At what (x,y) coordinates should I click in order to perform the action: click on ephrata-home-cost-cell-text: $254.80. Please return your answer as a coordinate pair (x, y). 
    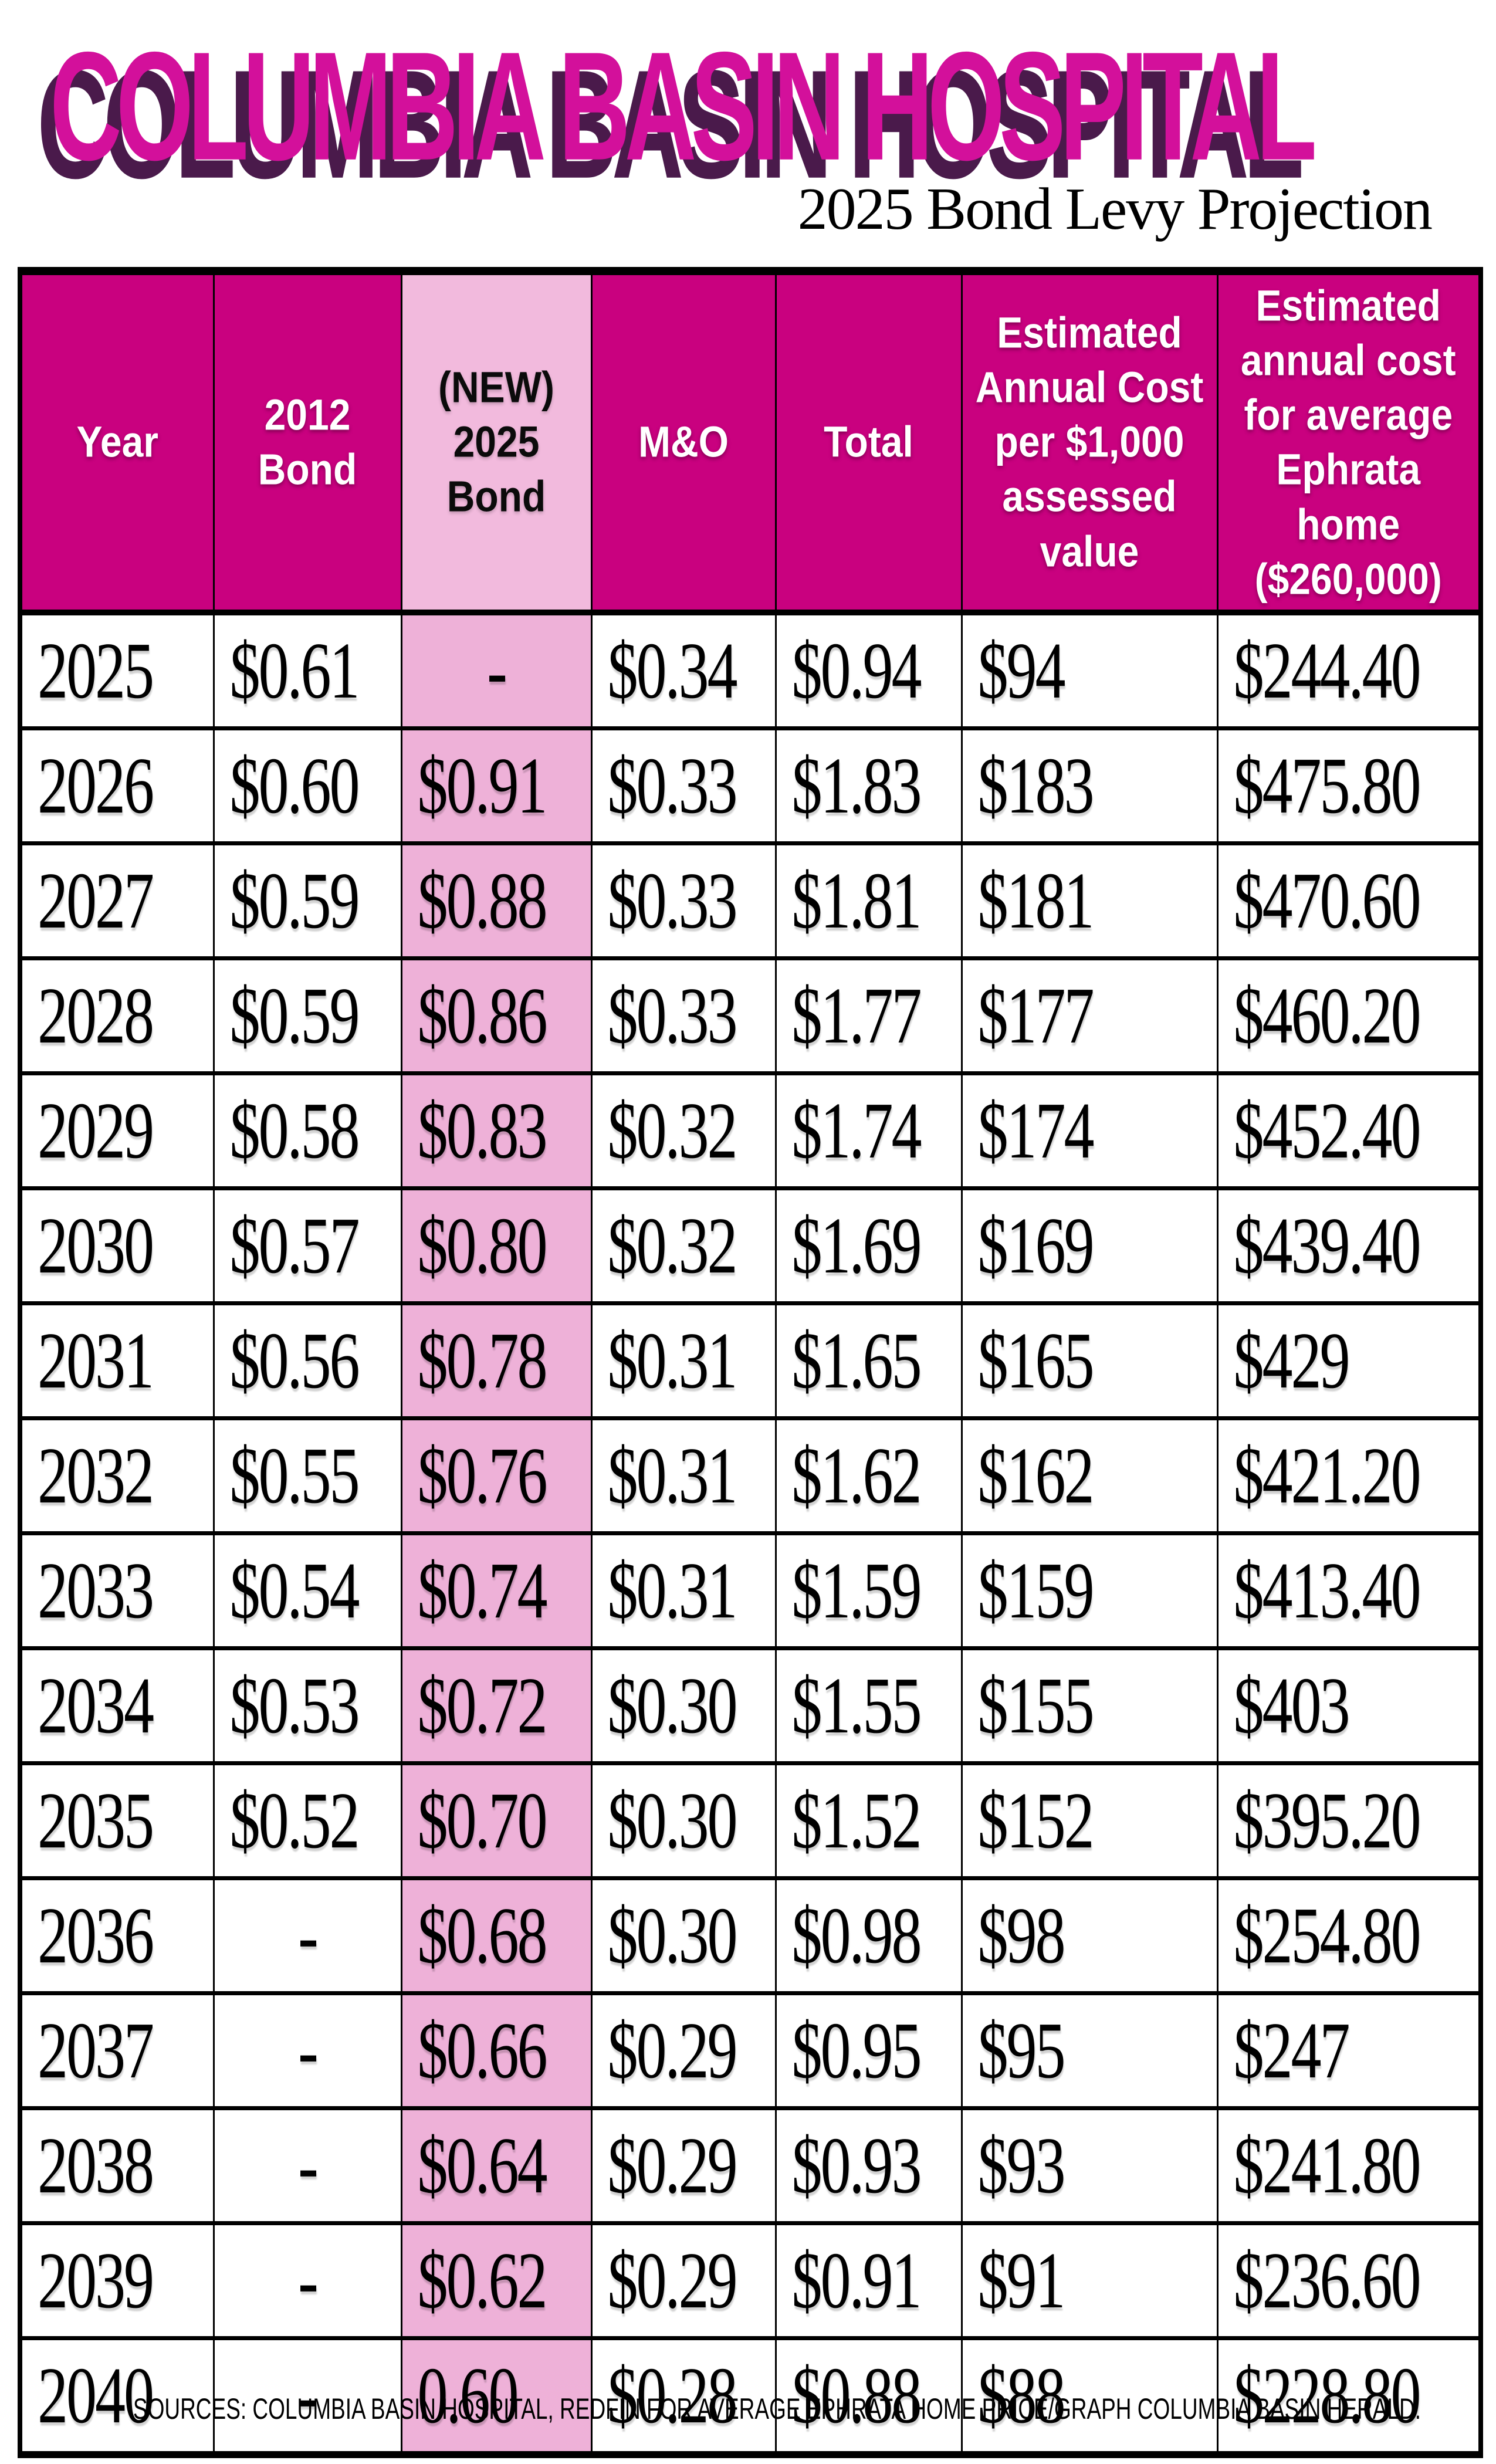
    Looking at the image, I should click on (1327, 1936).